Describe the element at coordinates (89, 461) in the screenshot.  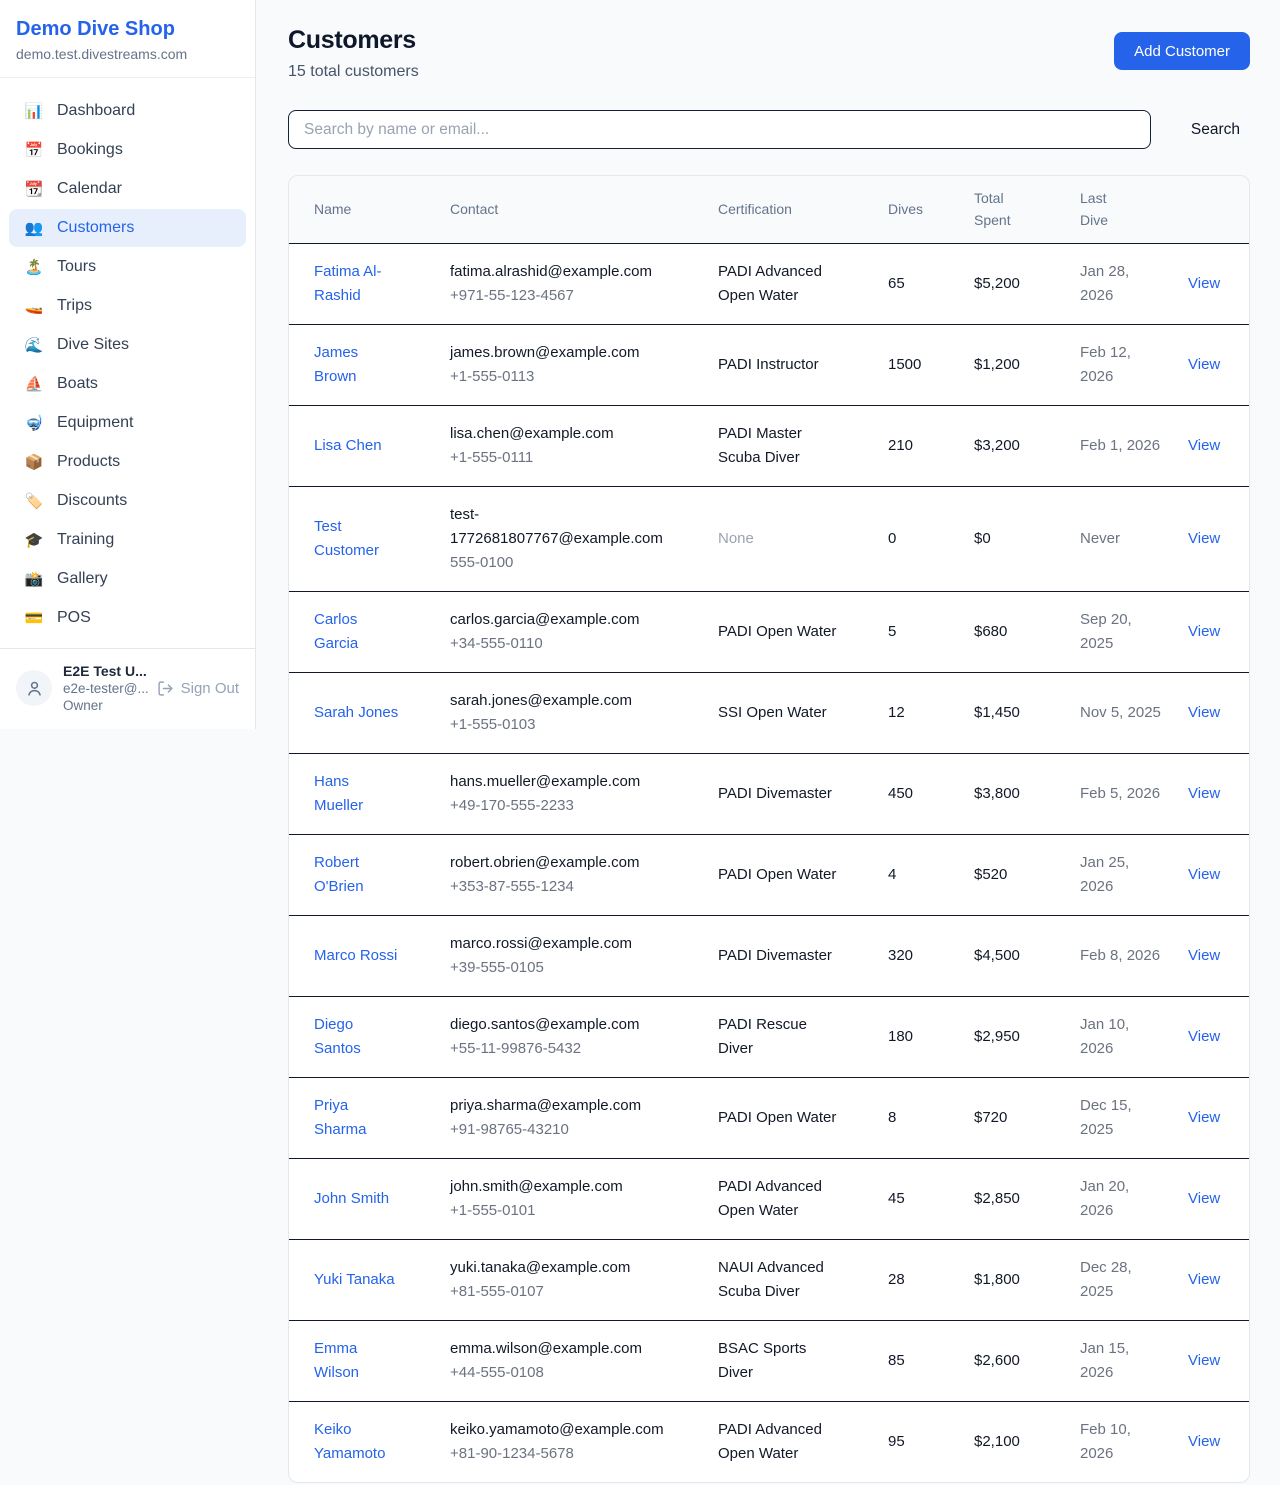
I see `sidebar-item-label: Products` at that location.